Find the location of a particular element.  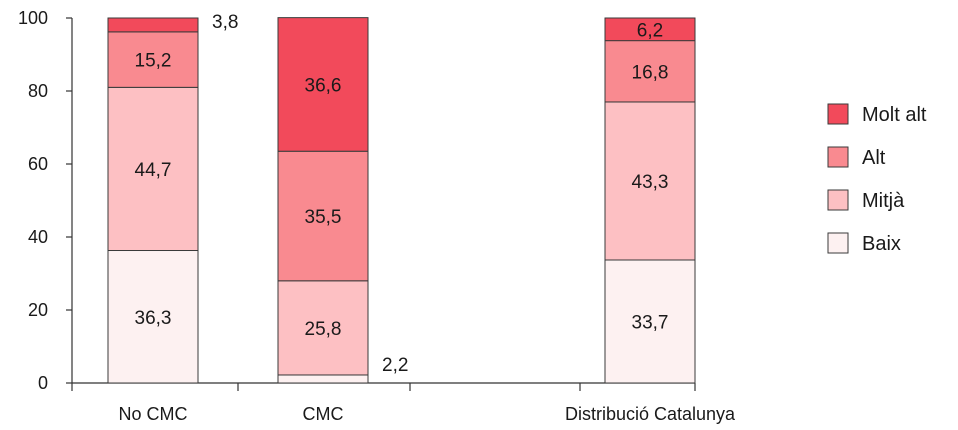

data-label: 6,2 is located at coordinates (650, 30).